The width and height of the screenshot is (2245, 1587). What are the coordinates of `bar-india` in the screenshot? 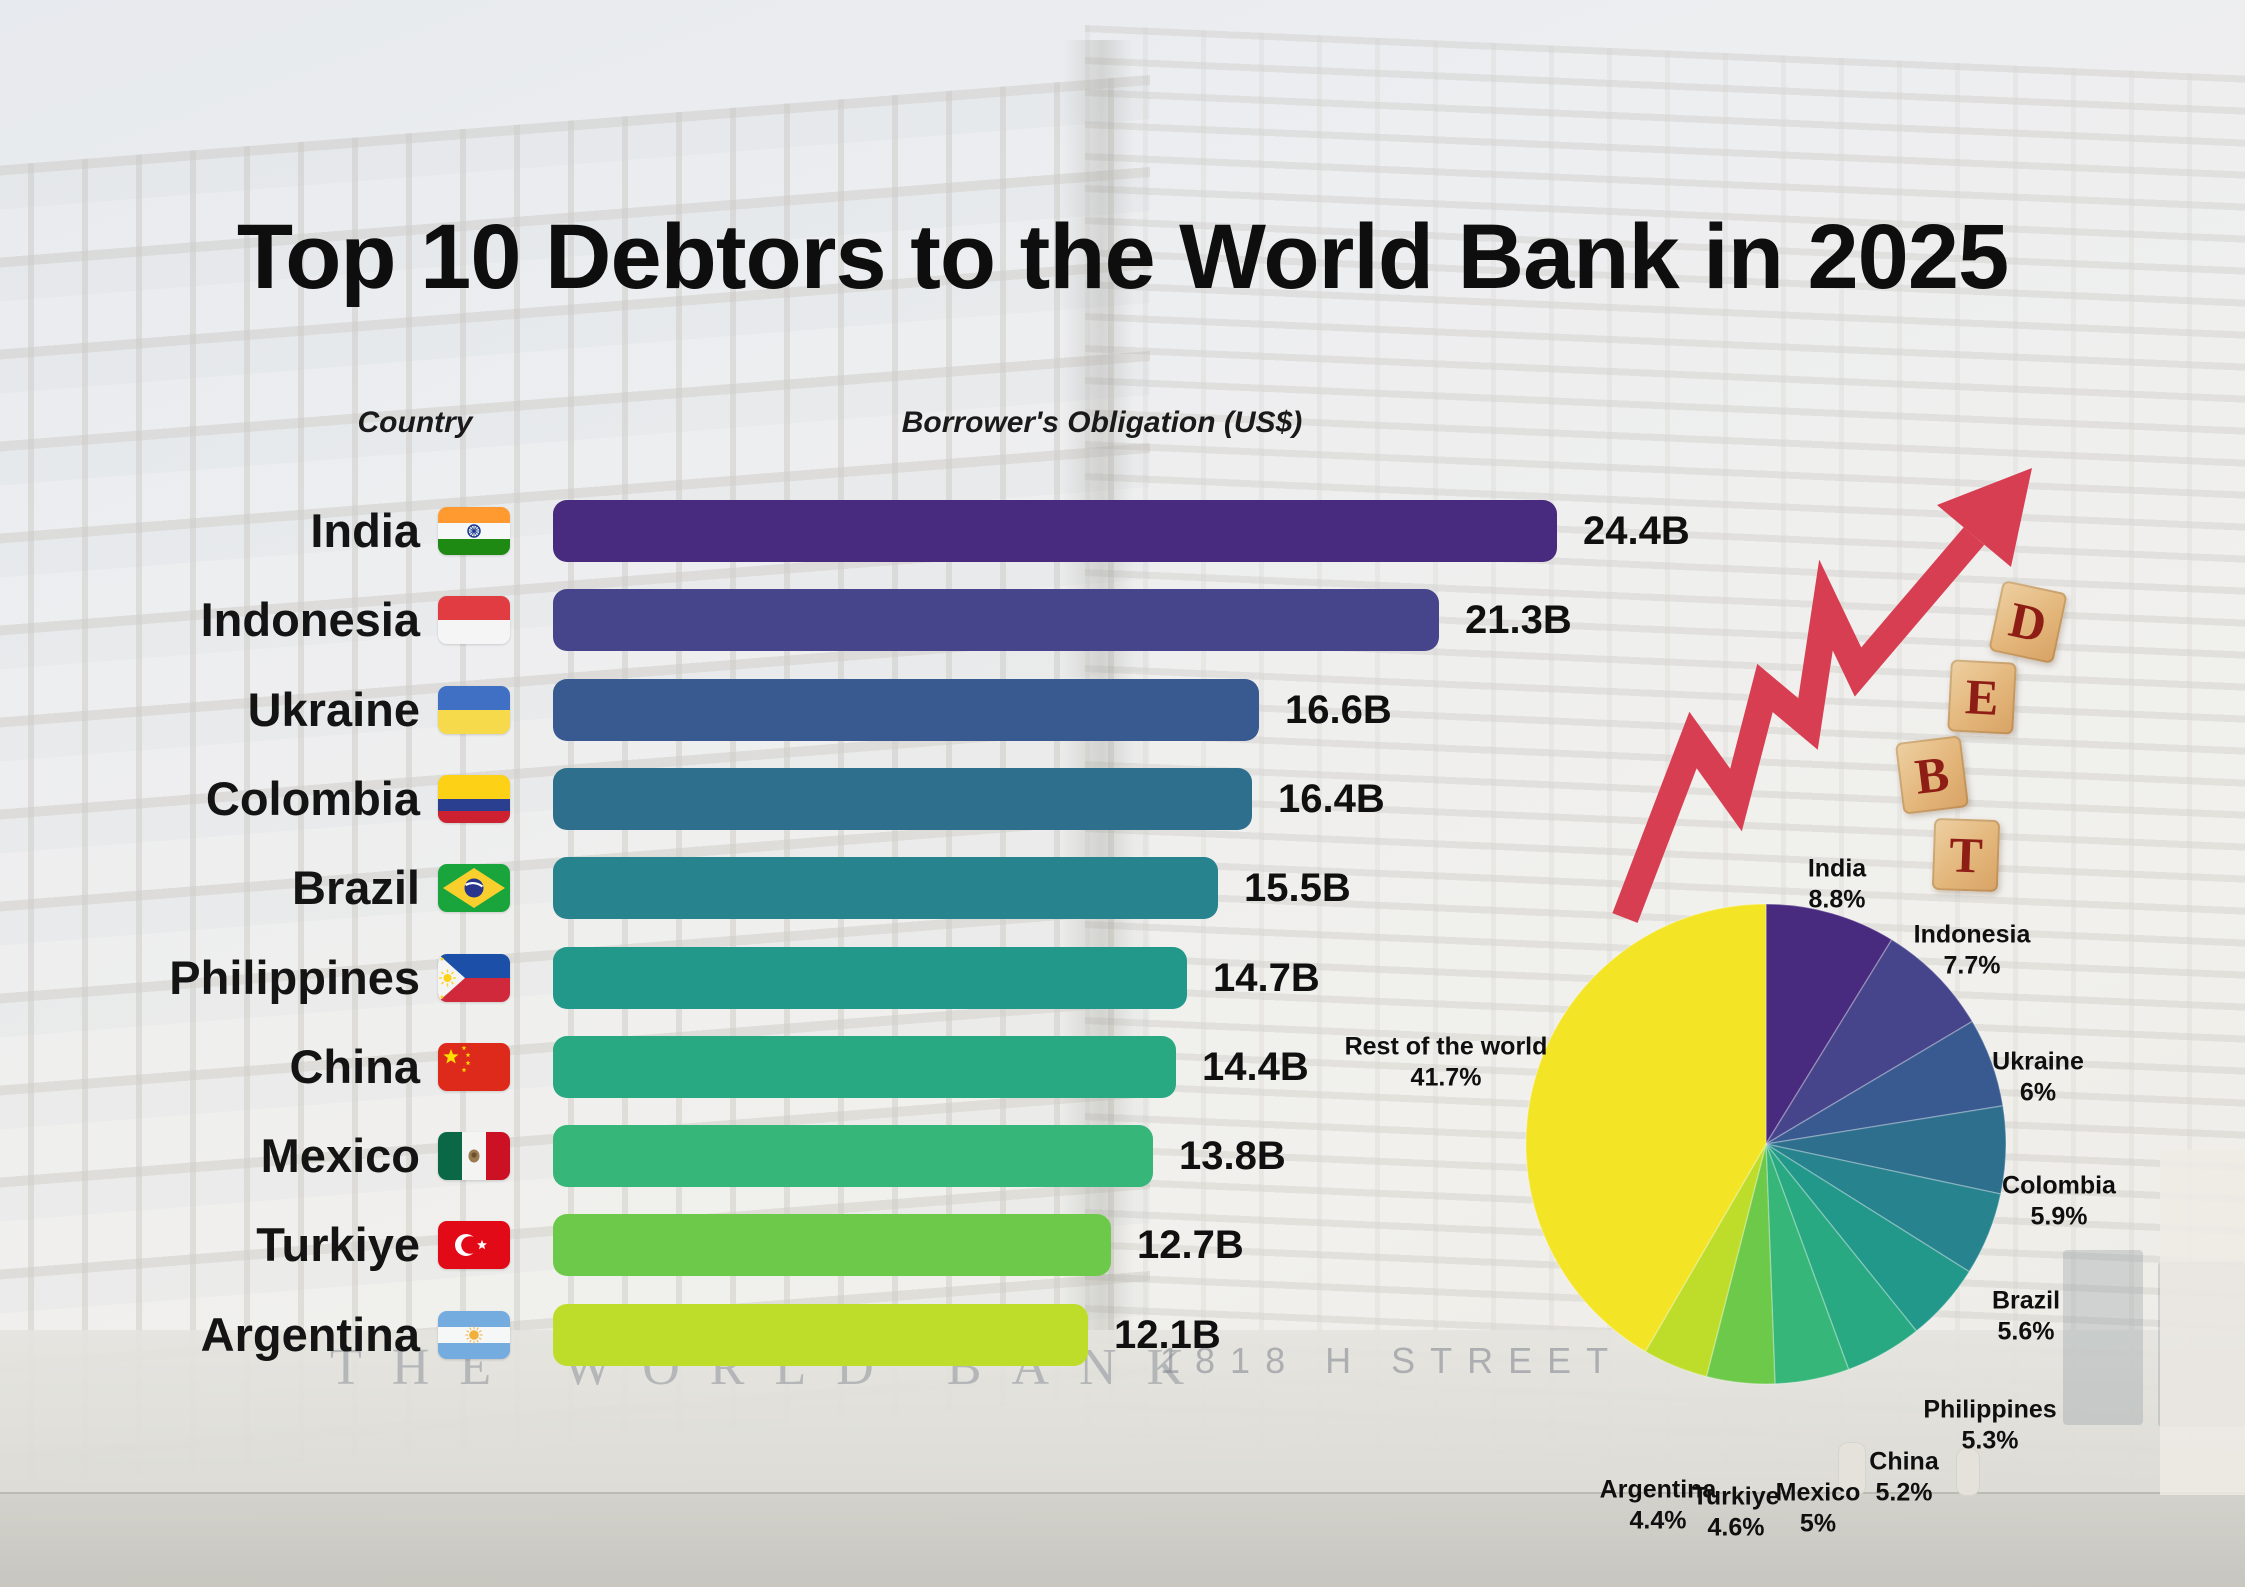 It's located at (1055, 531).